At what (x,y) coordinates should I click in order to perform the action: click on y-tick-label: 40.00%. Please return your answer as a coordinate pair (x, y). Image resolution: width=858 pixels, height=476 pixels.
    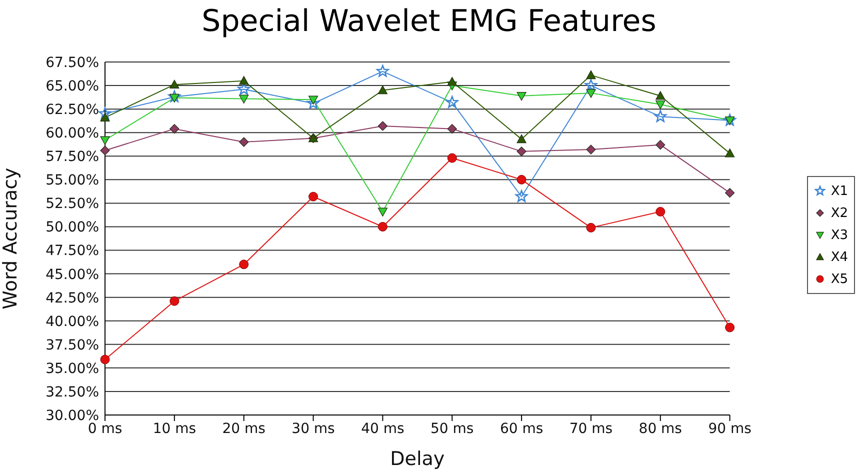
    Looking at the image, I should click on (72, 322).